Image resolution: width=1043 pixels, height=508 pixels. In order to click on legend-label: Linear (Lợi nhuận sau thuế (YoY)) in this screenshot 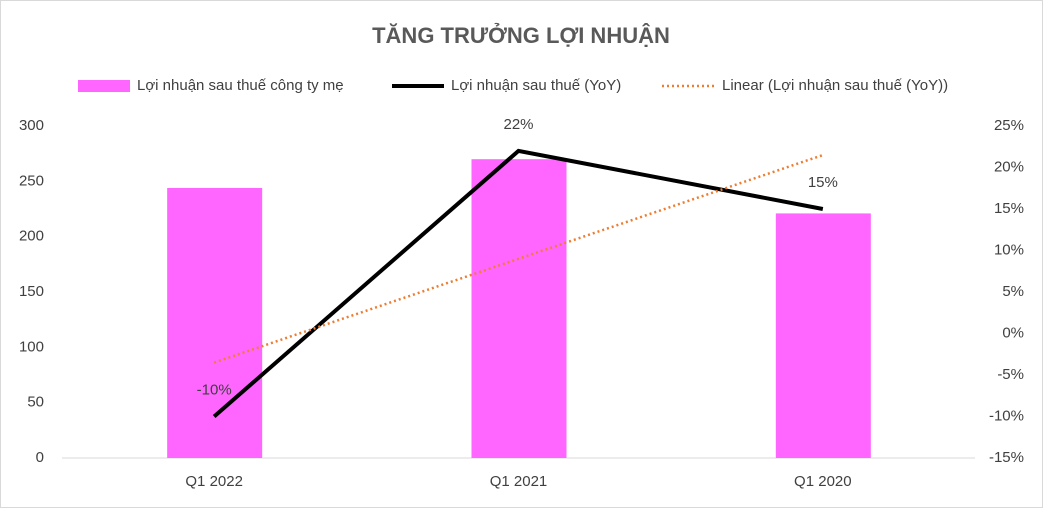, I will do `click(835, 85)`.